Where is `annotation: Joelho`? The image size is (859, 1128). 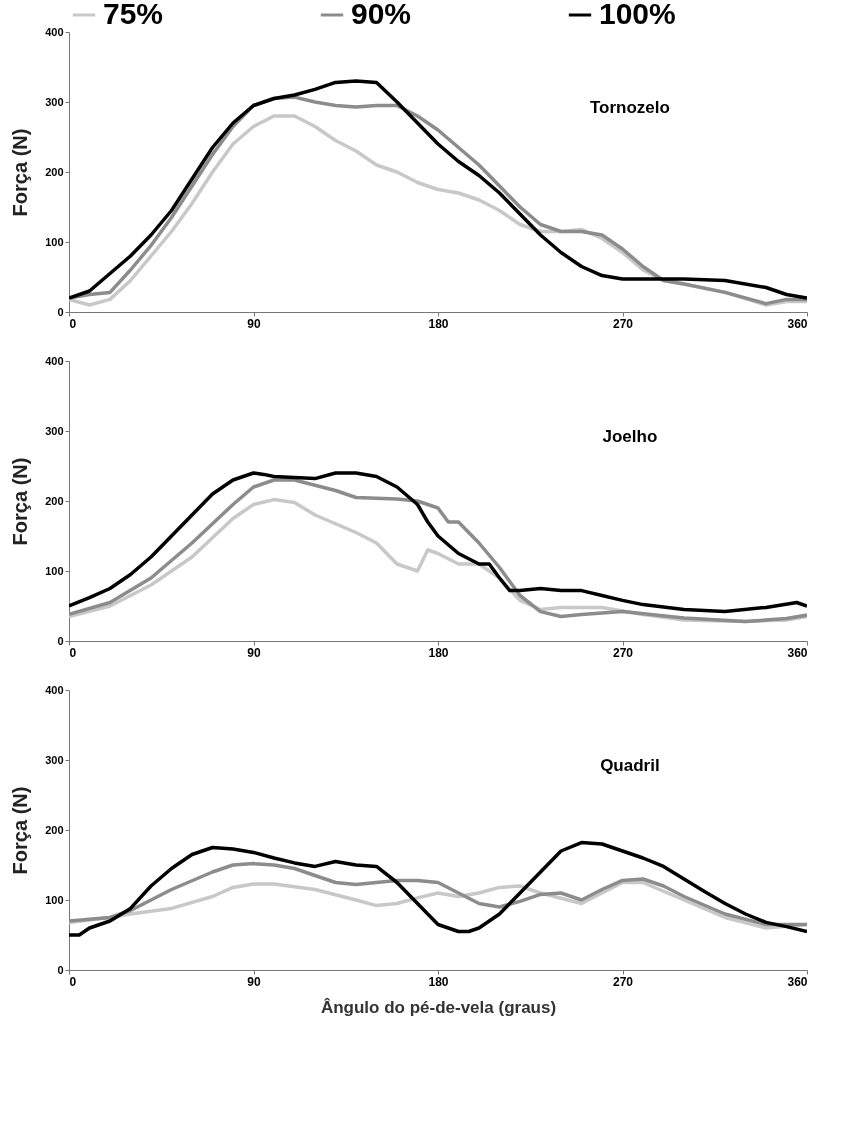
annotation: Joelho is located at coordinates (630, 436).